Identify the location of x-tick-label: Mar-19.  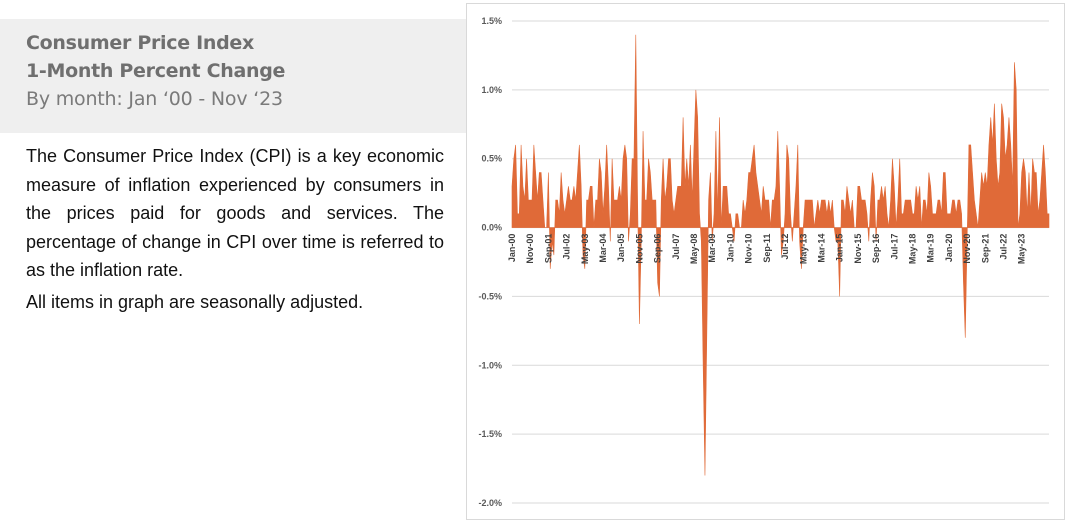
(931, 248).